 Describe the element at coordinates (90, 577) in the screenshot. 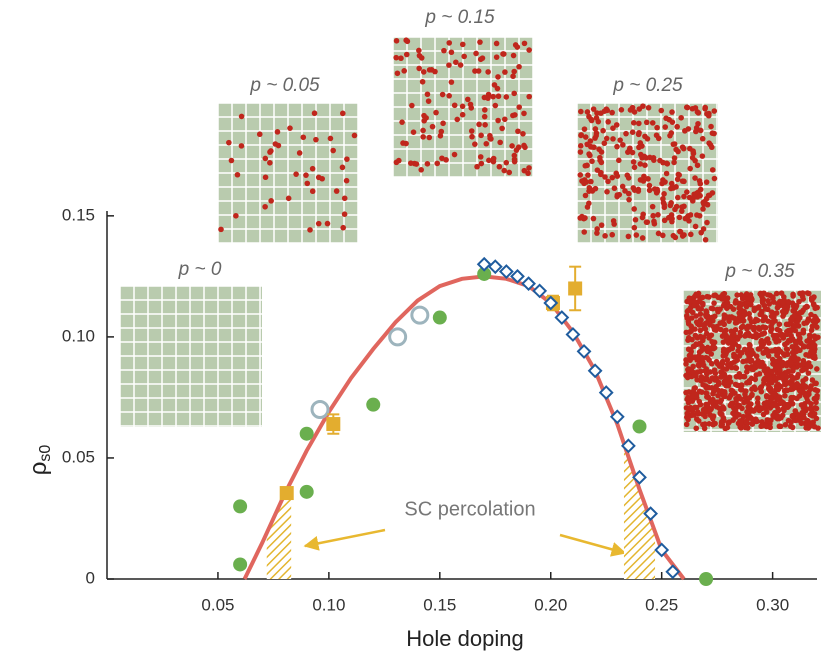

I see `y-tick-label: 0` at that location.